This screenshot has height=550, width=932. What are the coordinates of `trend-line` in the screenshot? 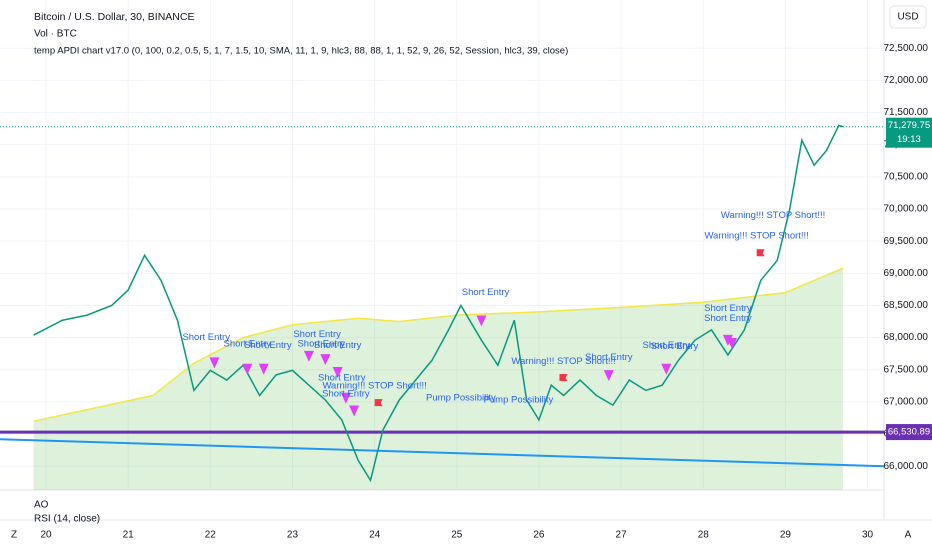 It's located at (442, 453).